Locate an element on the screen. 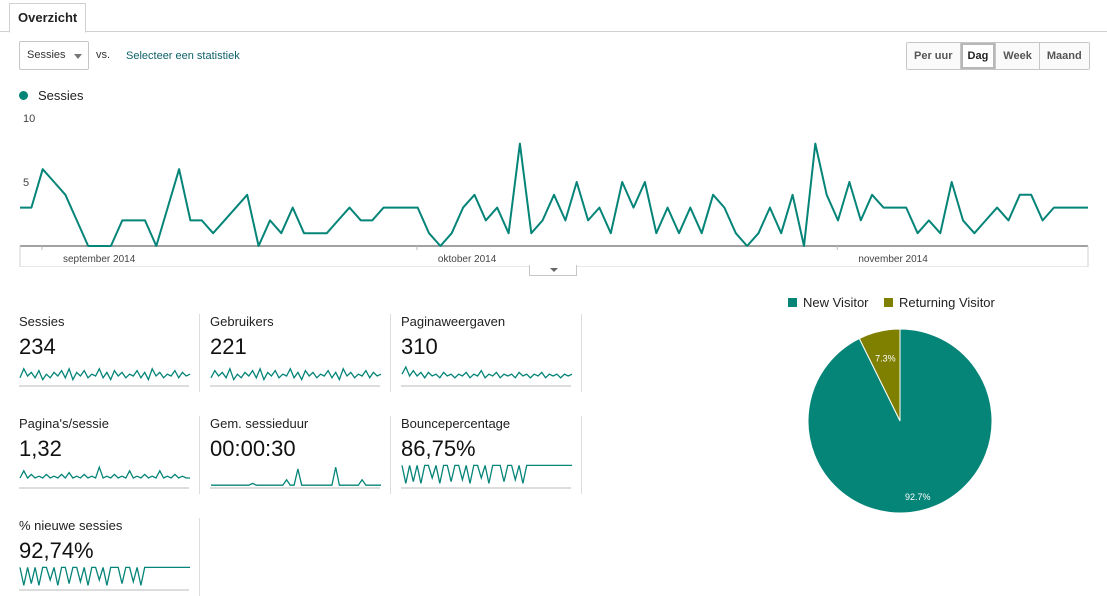  metric-tile-sessies: Sessies 234 is located at coordinates (109, 353).